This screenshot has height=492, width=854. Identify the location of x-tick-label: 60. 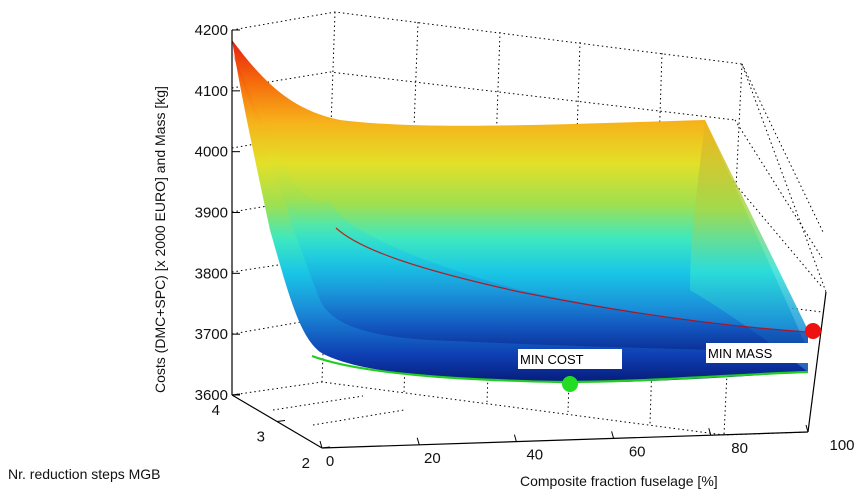
(637, 451).